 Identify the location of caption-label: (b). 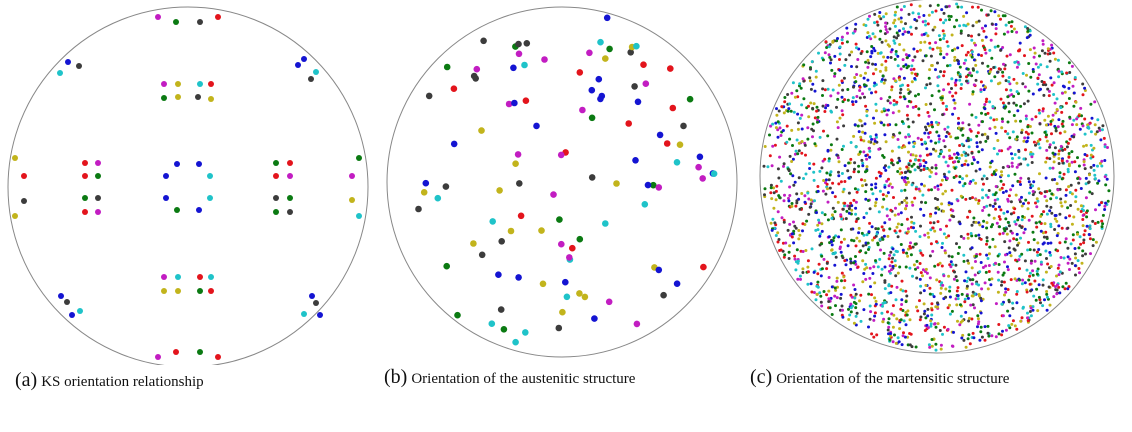
(396, 377).